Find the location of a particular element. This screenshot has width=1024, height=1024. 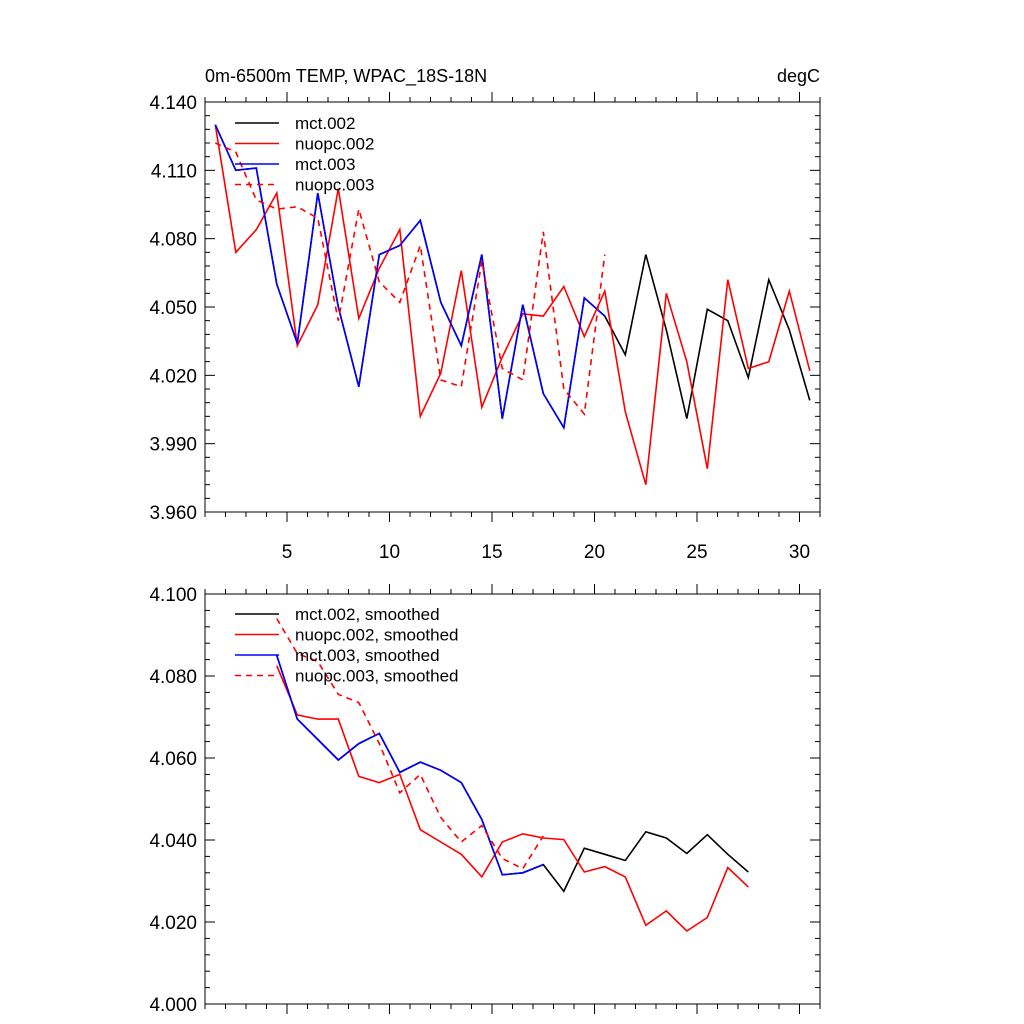

series-line-nuopc-002-smoothed is located at coordinates (512, 799).